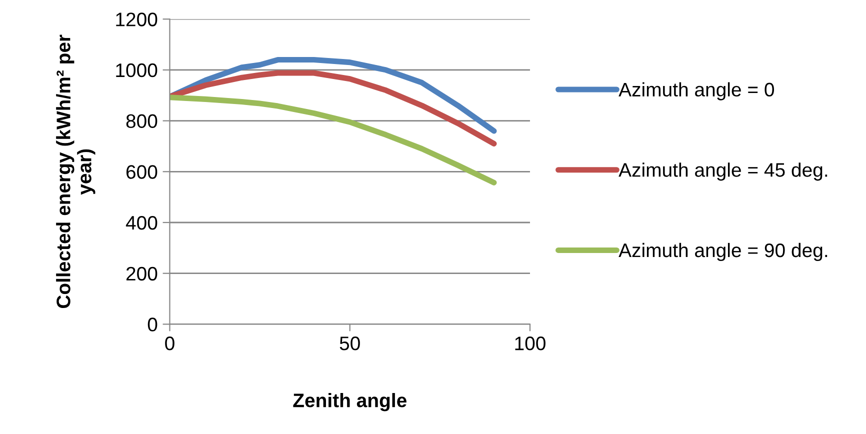  I want to click on x-tick-label: 100, so click(530, 343).